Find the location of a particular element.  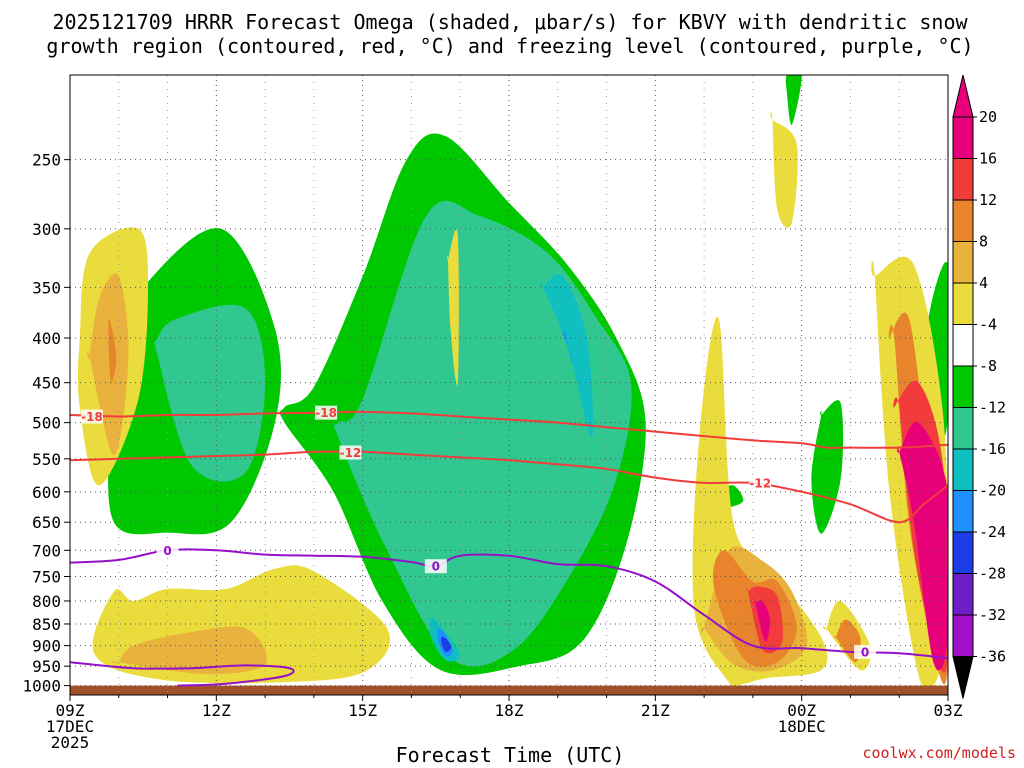

y-tick-label: 650 is located at coordinates (46, 522).